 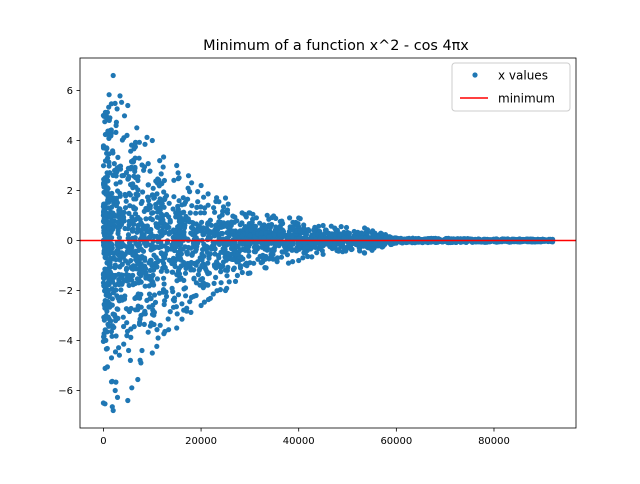 I want to click on legend-box, so click(x=511, y=87).